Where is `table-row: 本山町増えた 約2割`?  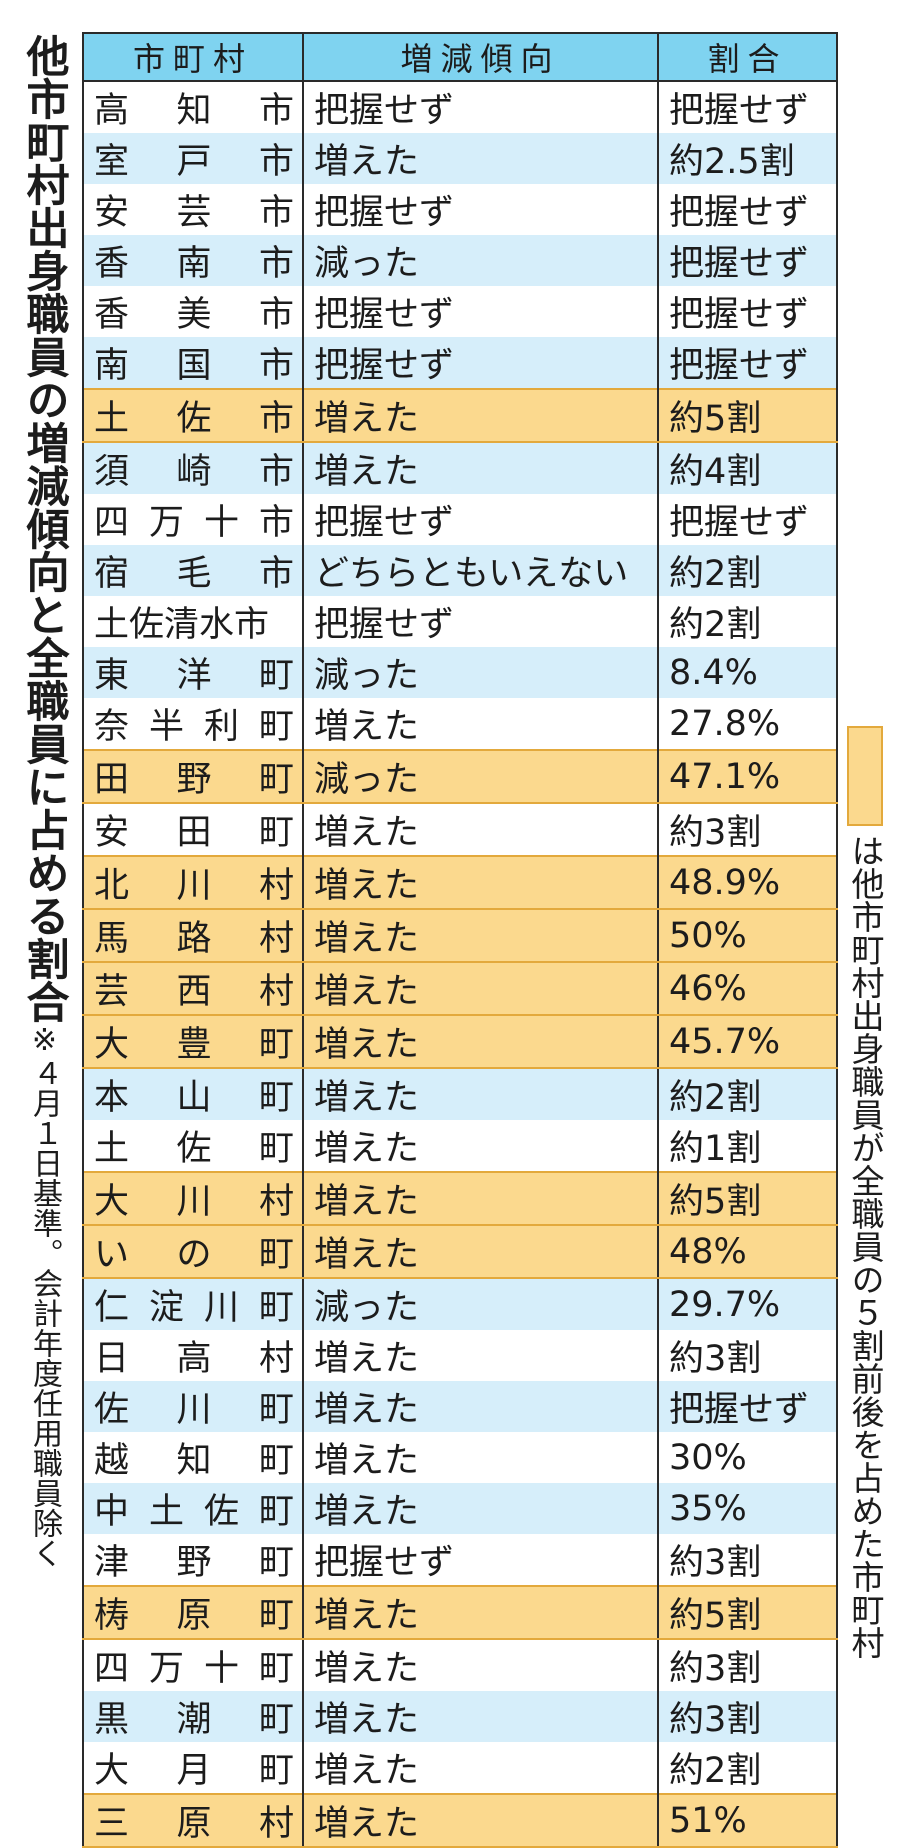 table-row: 本山町増えた 約2割 is located at coordinates (460, 1094).